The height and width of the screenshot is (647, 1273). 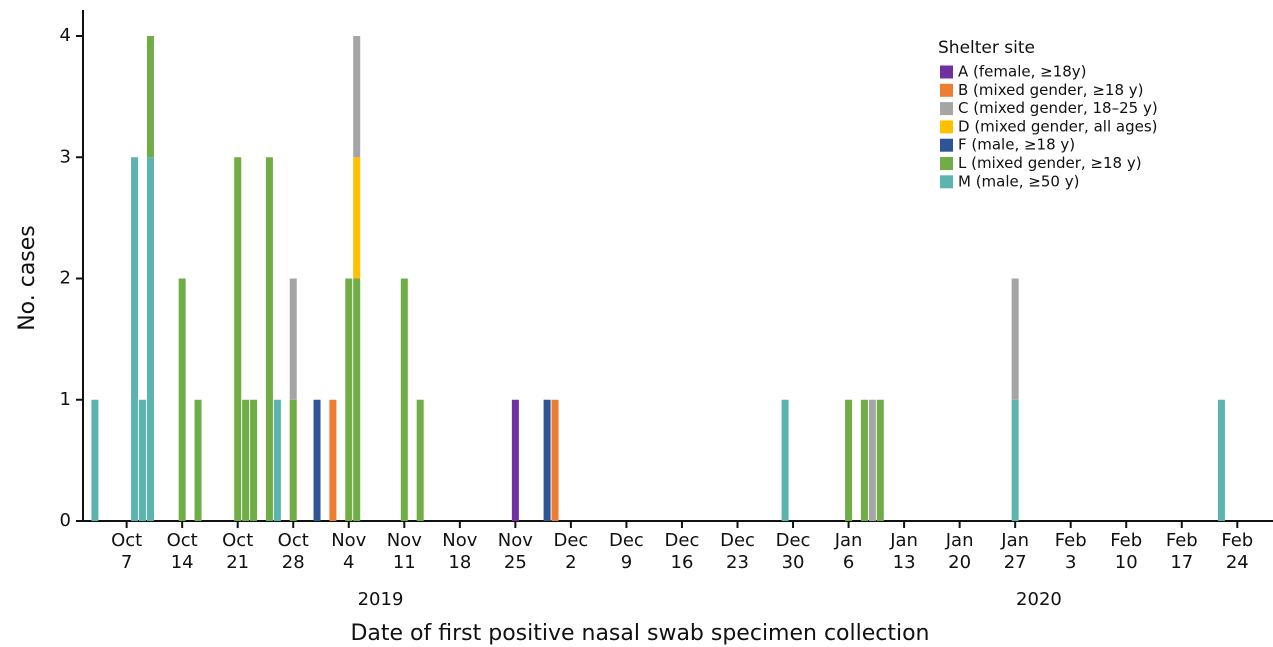 I want to click on x-tick-label: Oct 7, so click(x=126, y=551).